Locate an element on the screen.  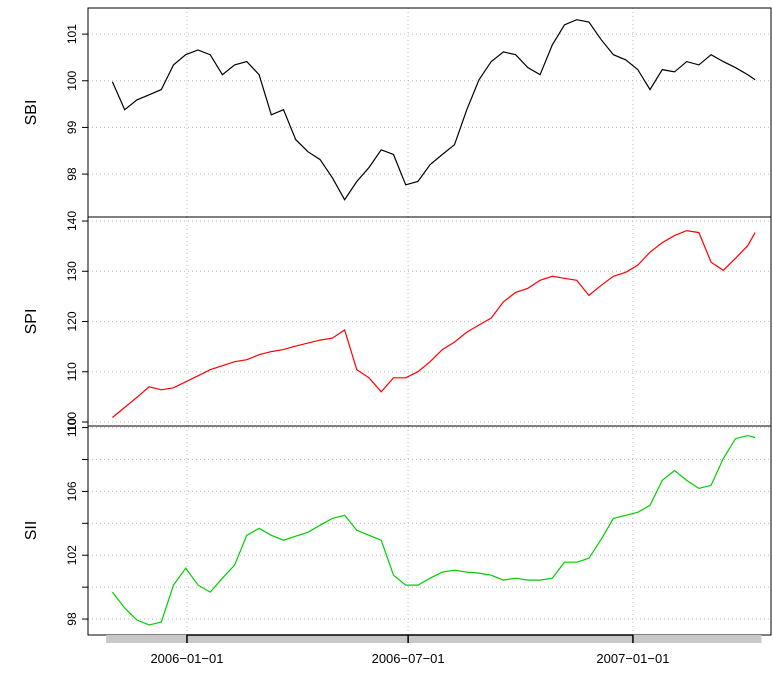
y-tick-label: 130 is located at coordinates (72, 271).